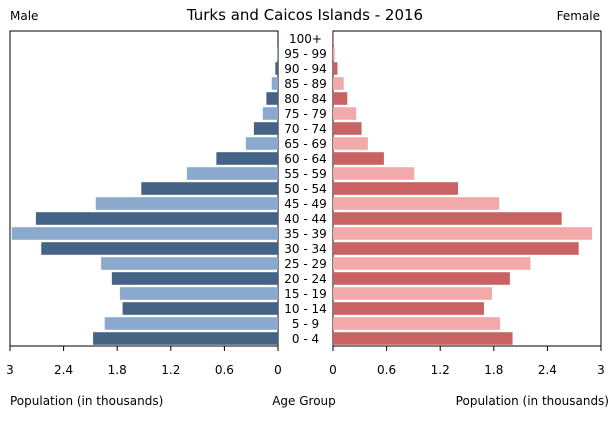  What do you see at coordinates (305, 159) in the screenshot?
I see `age-group-label: 60 - 64` at bounding box center [305, 159].